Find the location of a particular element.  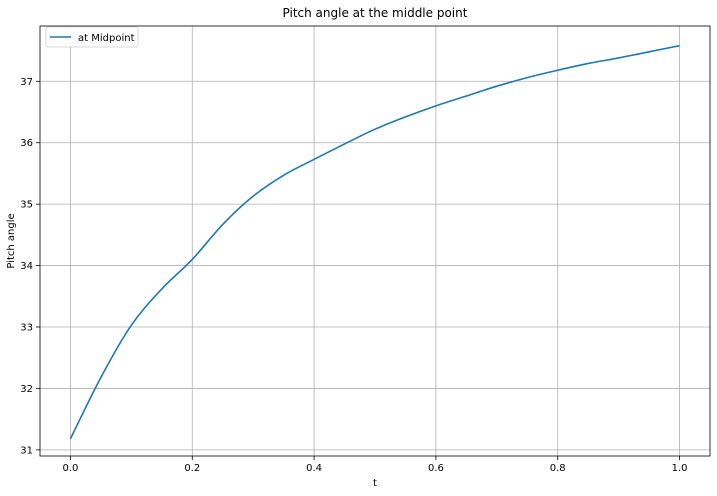

legend: at Midpoint is located at coordinates (92, 37).